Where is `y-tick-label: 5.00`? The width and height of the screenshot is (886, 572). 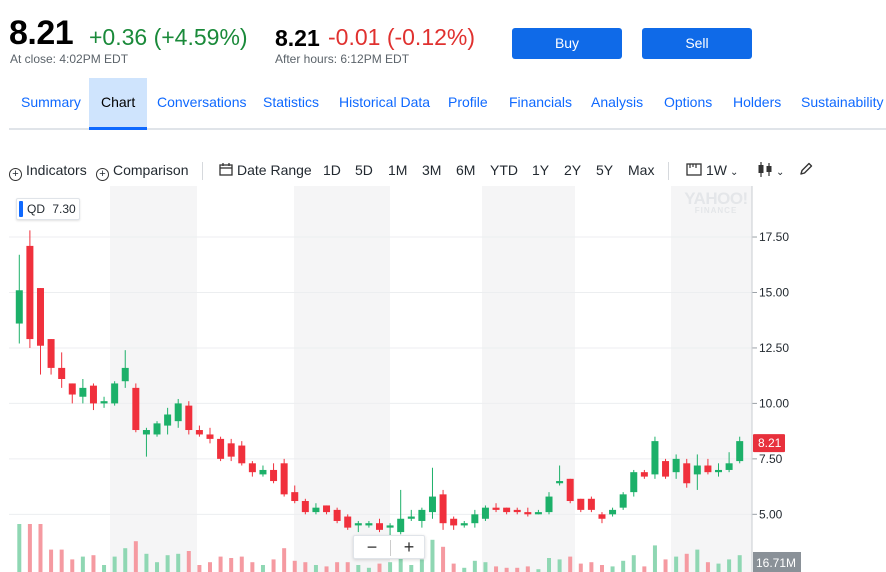 y-tick-label: 5.00 is located at coordinates (771, 514).